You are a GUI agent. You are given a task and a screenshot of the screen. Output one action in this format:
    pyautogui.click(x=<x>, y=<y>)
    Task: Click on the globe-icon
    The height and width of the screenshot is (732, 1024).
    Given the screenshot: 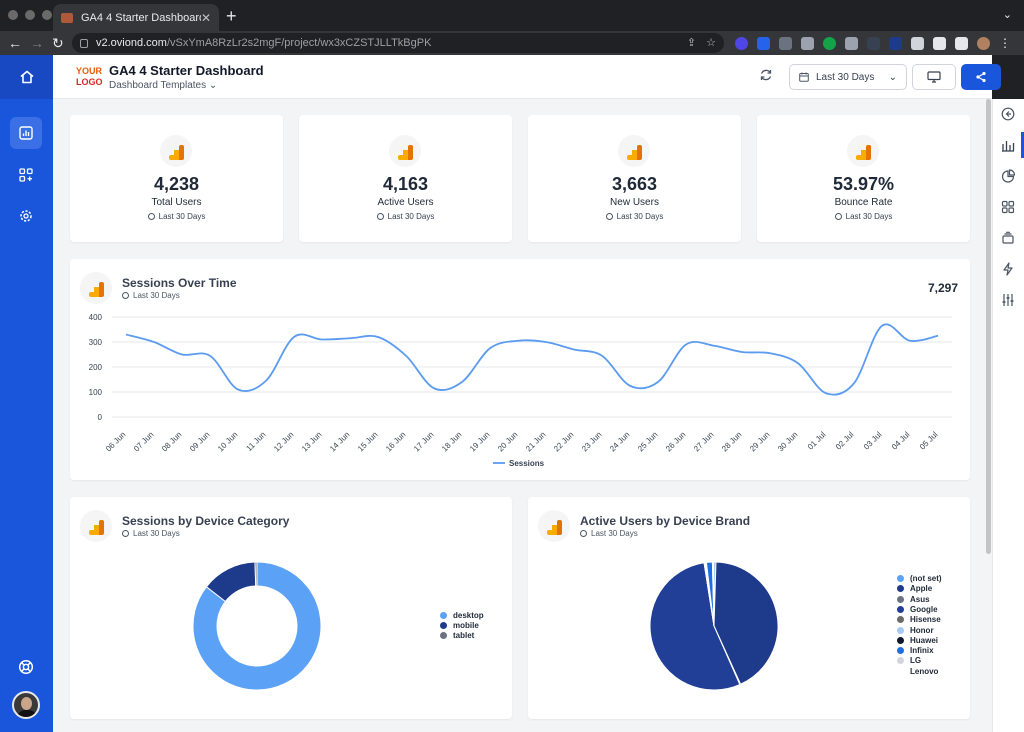 What is the action you would take?
    pyautogui.click(x=151, y=216)
    